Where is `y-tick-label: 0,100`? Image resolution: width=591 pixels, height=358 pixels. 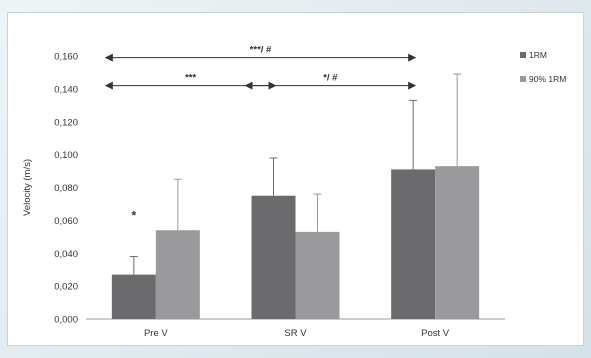
y-tick-label: 0,100 is located at coordinates (66, 155).